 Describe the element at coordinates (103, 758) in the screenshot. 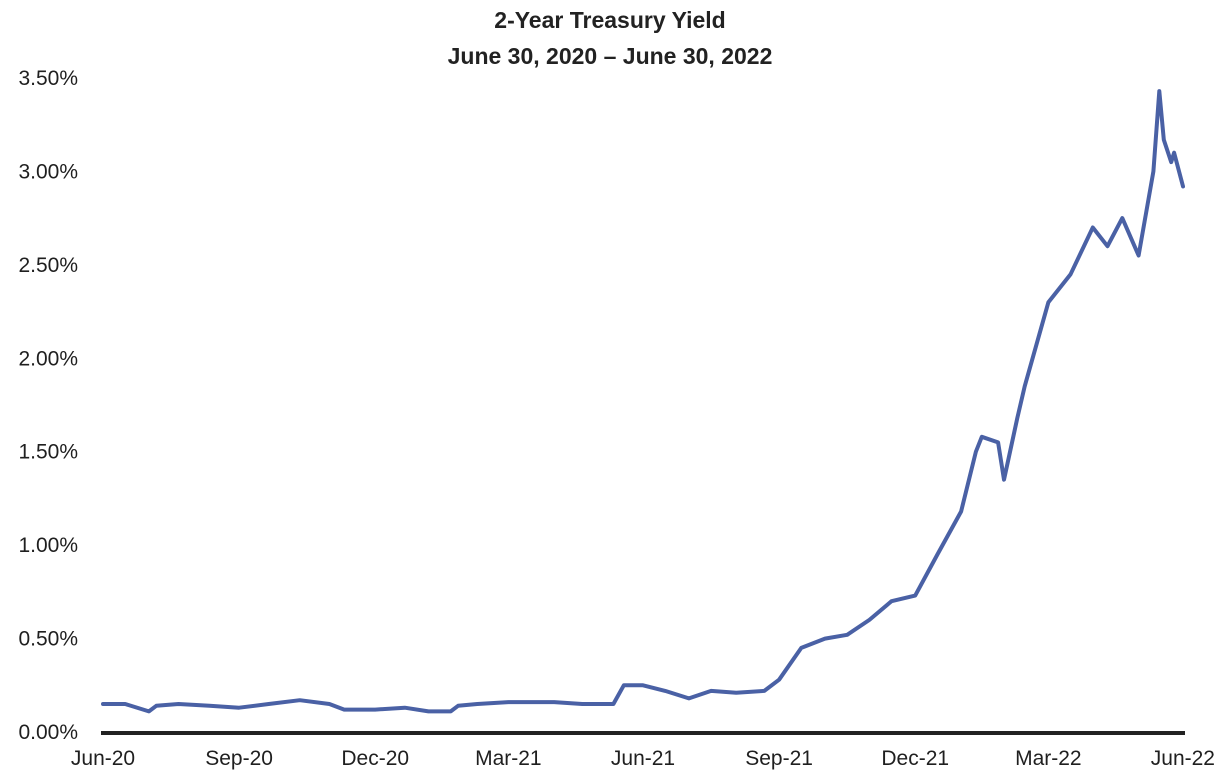

I see `x-tick-label: Jun-20` at that location.